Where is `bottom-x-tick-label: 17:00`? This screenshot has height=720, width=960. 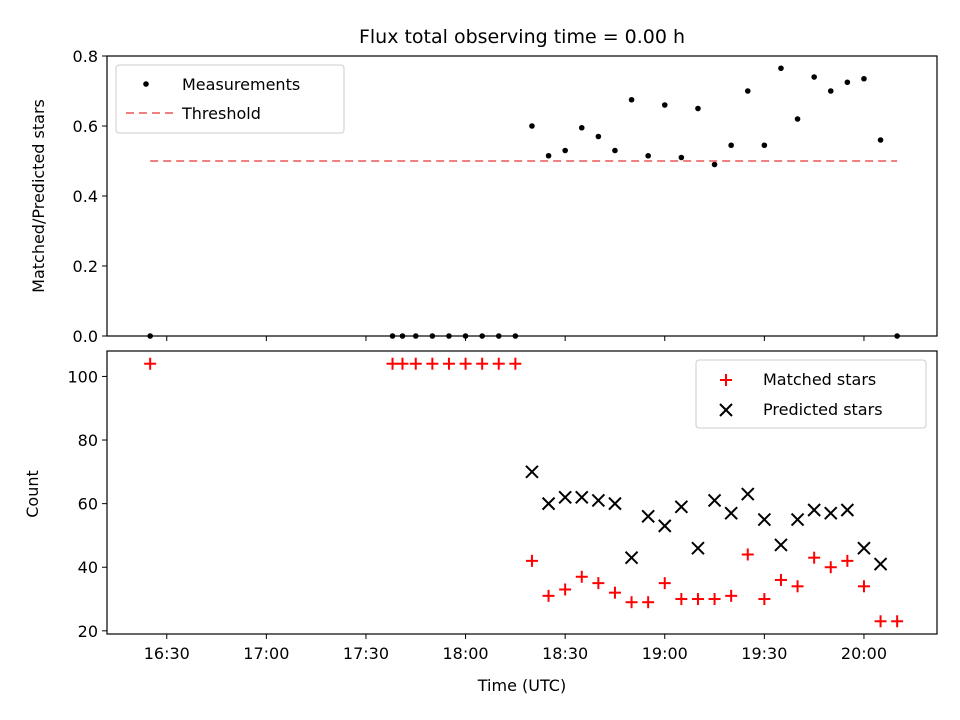
bottom-x-tick-label: 17:00 is located at coordinates (266, 653).